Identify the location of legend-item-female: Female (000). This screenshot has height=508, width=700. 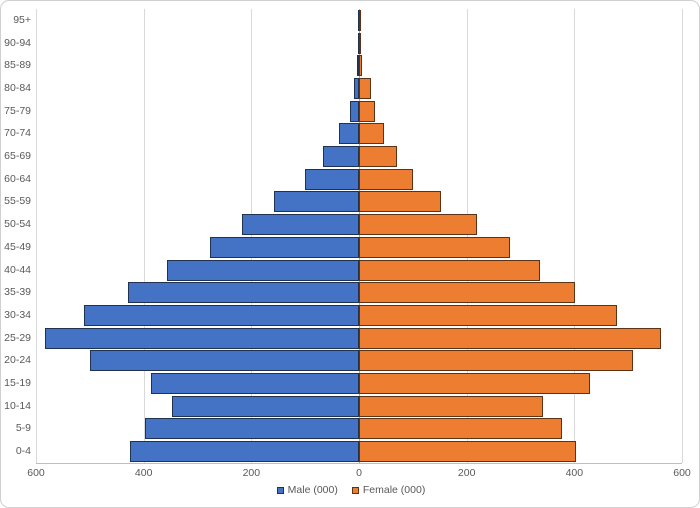
(388, 490).